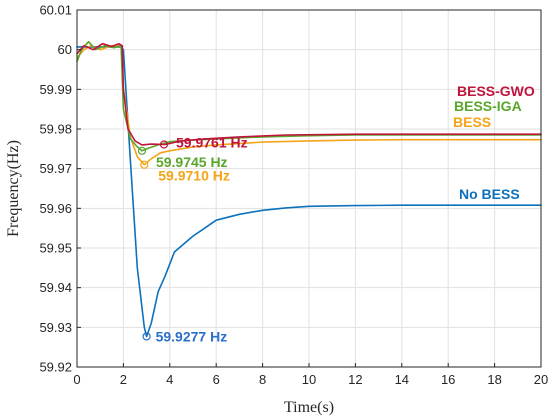 This screenshot has height=420, width=550. What do you see at coordinates (489, 194) in the screenshot?
I see `legend-entry: No BESS` at bounding box center [489, 194].